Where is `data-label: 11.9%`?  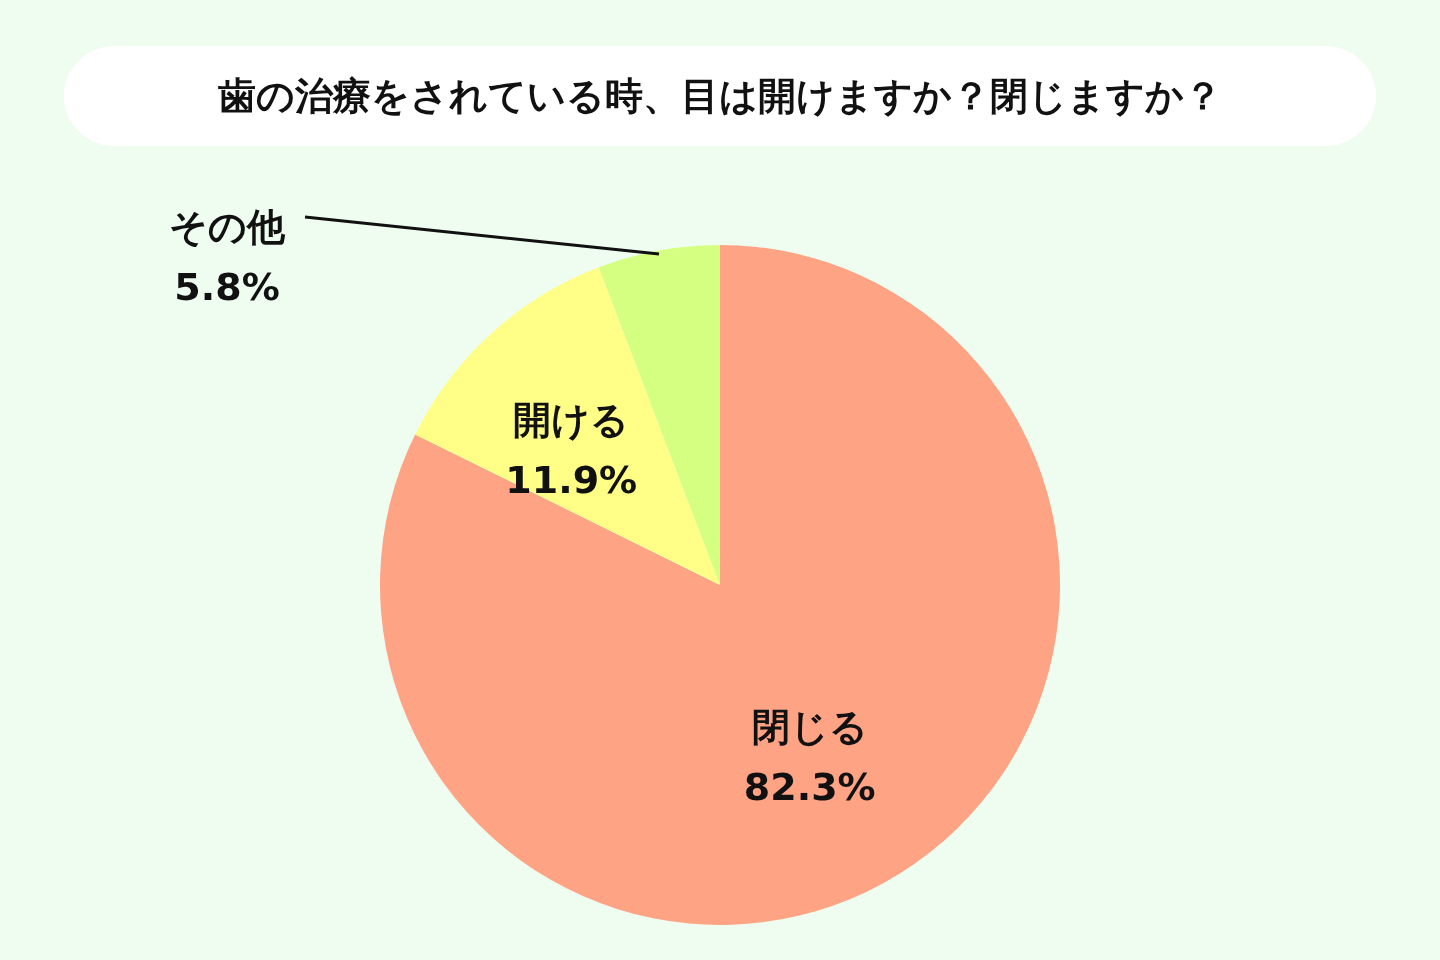
data-label: 11.9% is located at coordinates (571, 479).